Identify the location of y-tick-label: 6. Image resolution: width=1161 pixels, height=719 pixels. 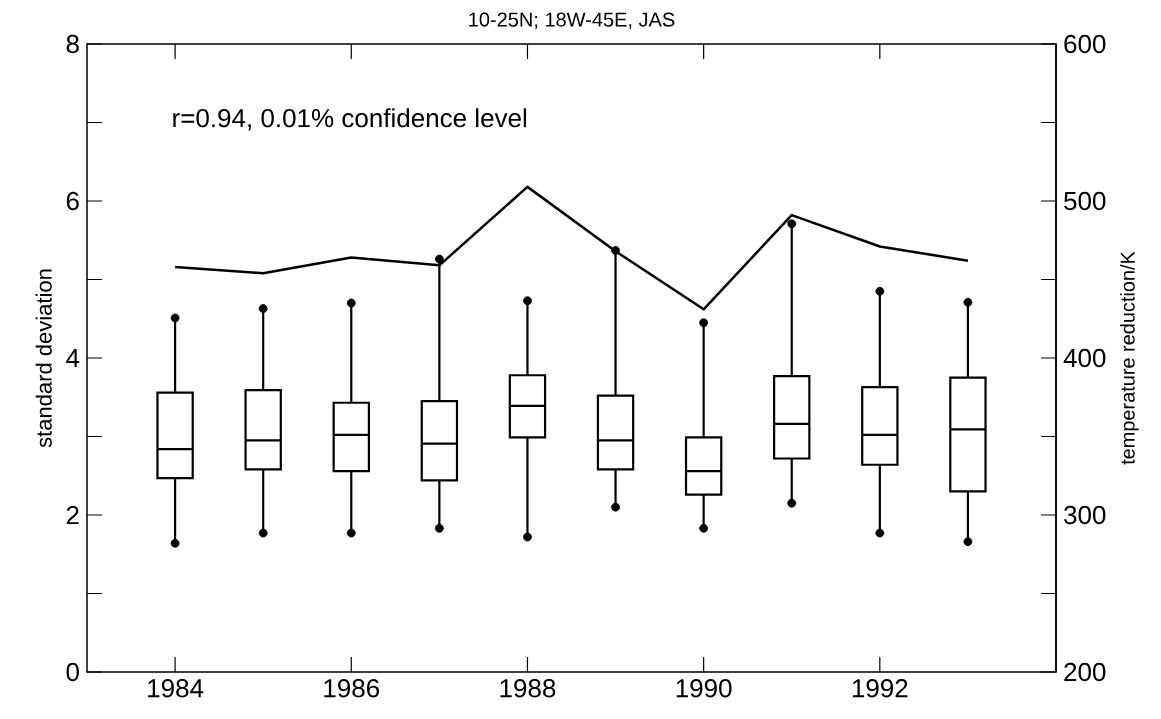
(72, 201).